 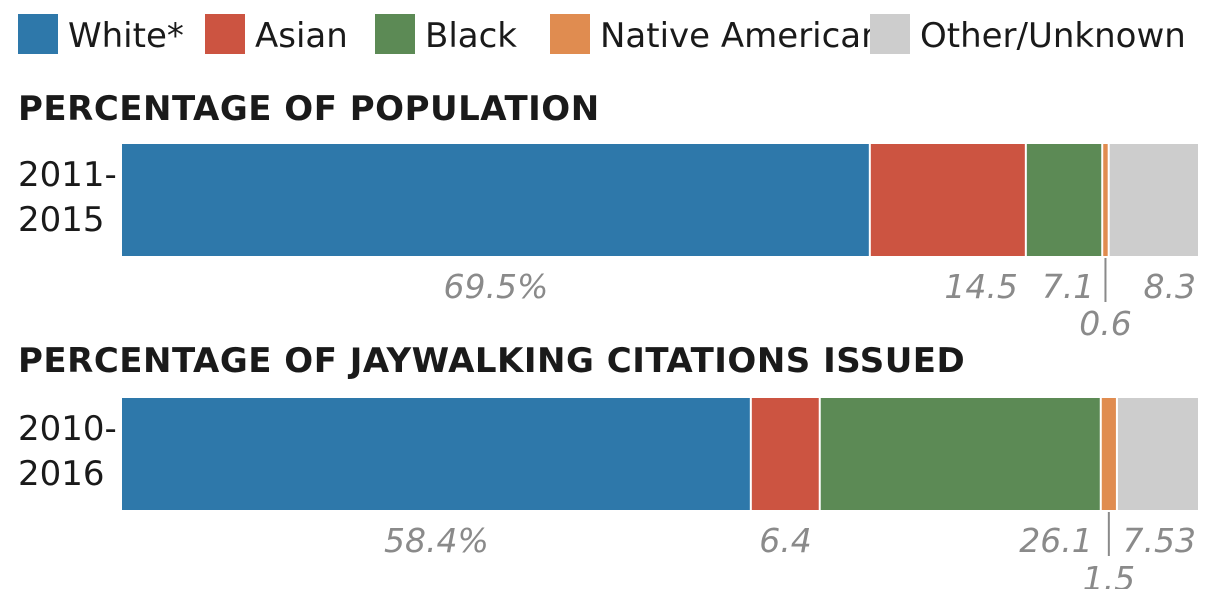 What do you see at coordinates (1055, 540) in the screenshot?
I see `value-label-1-2: 26.1` at bounding box center [1055, 540].